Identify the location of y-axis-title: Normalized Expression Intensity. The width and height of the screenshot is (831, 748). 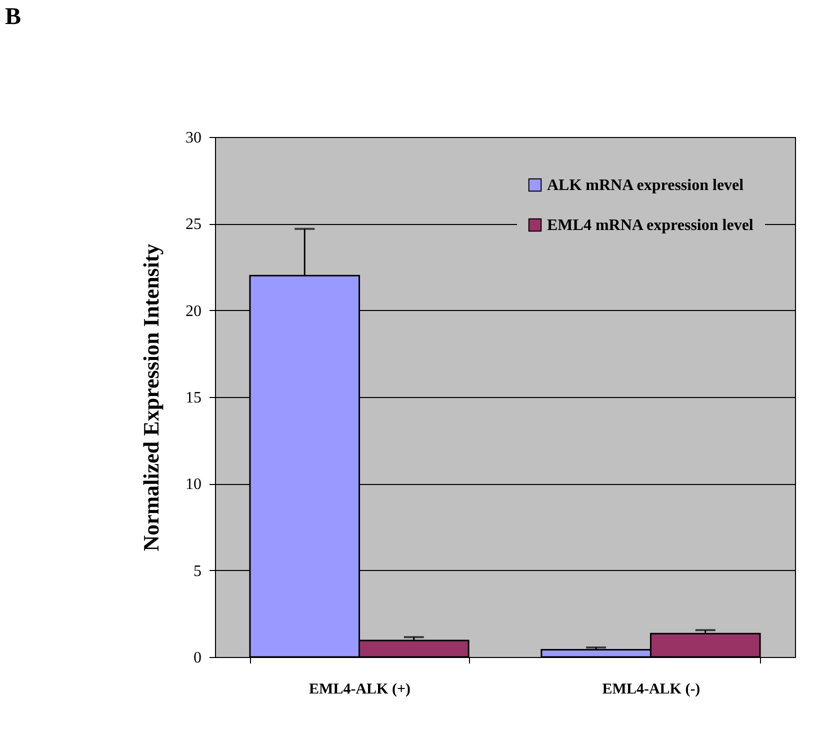
(151, 398).